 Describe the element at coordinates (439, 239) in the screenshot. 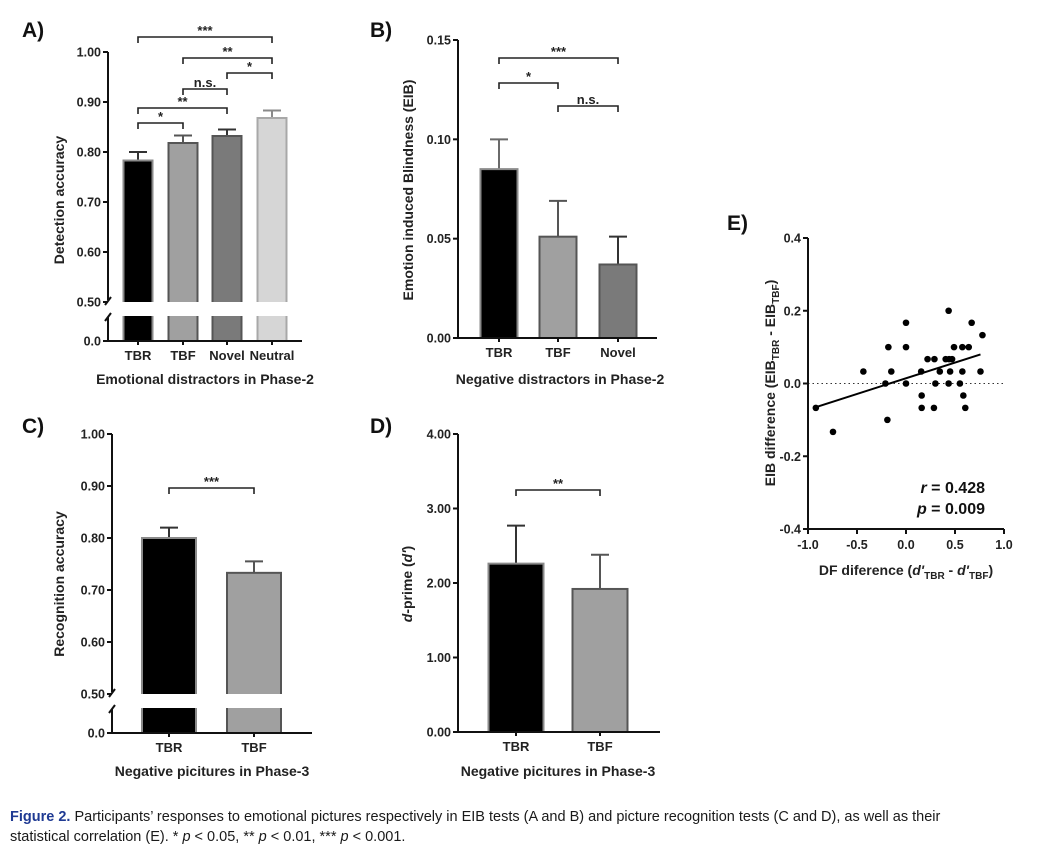

I see `y-tick-label: 0.05` at that location.